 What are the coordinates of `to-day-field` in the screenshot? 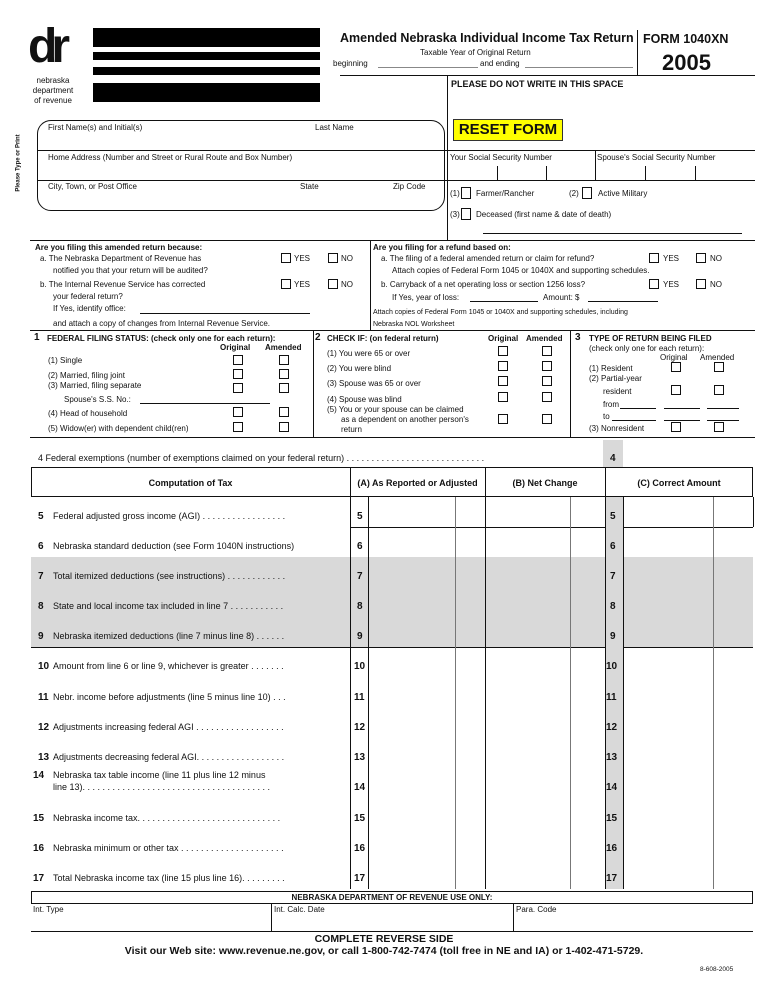 It's located at (682, 420).